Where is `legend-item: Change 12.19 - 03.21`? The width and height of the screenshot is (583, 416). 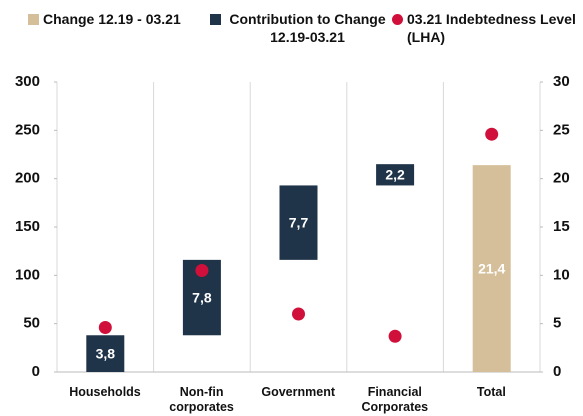
legend-item: Change 12.19 - 03.21 is located at coordinates (104, 19).